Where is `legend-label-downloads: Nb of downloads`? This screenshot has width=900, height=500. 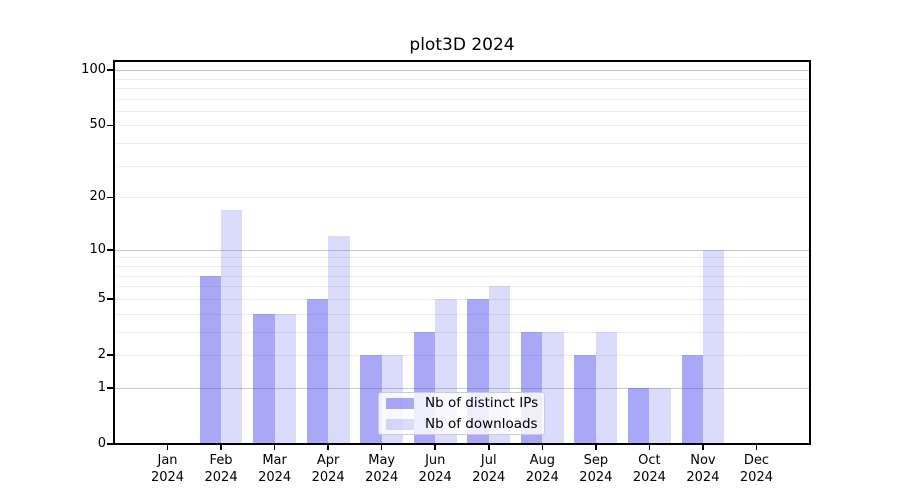 legend-label-downloads: Nb of downloads is located at coordinates (481, 424).